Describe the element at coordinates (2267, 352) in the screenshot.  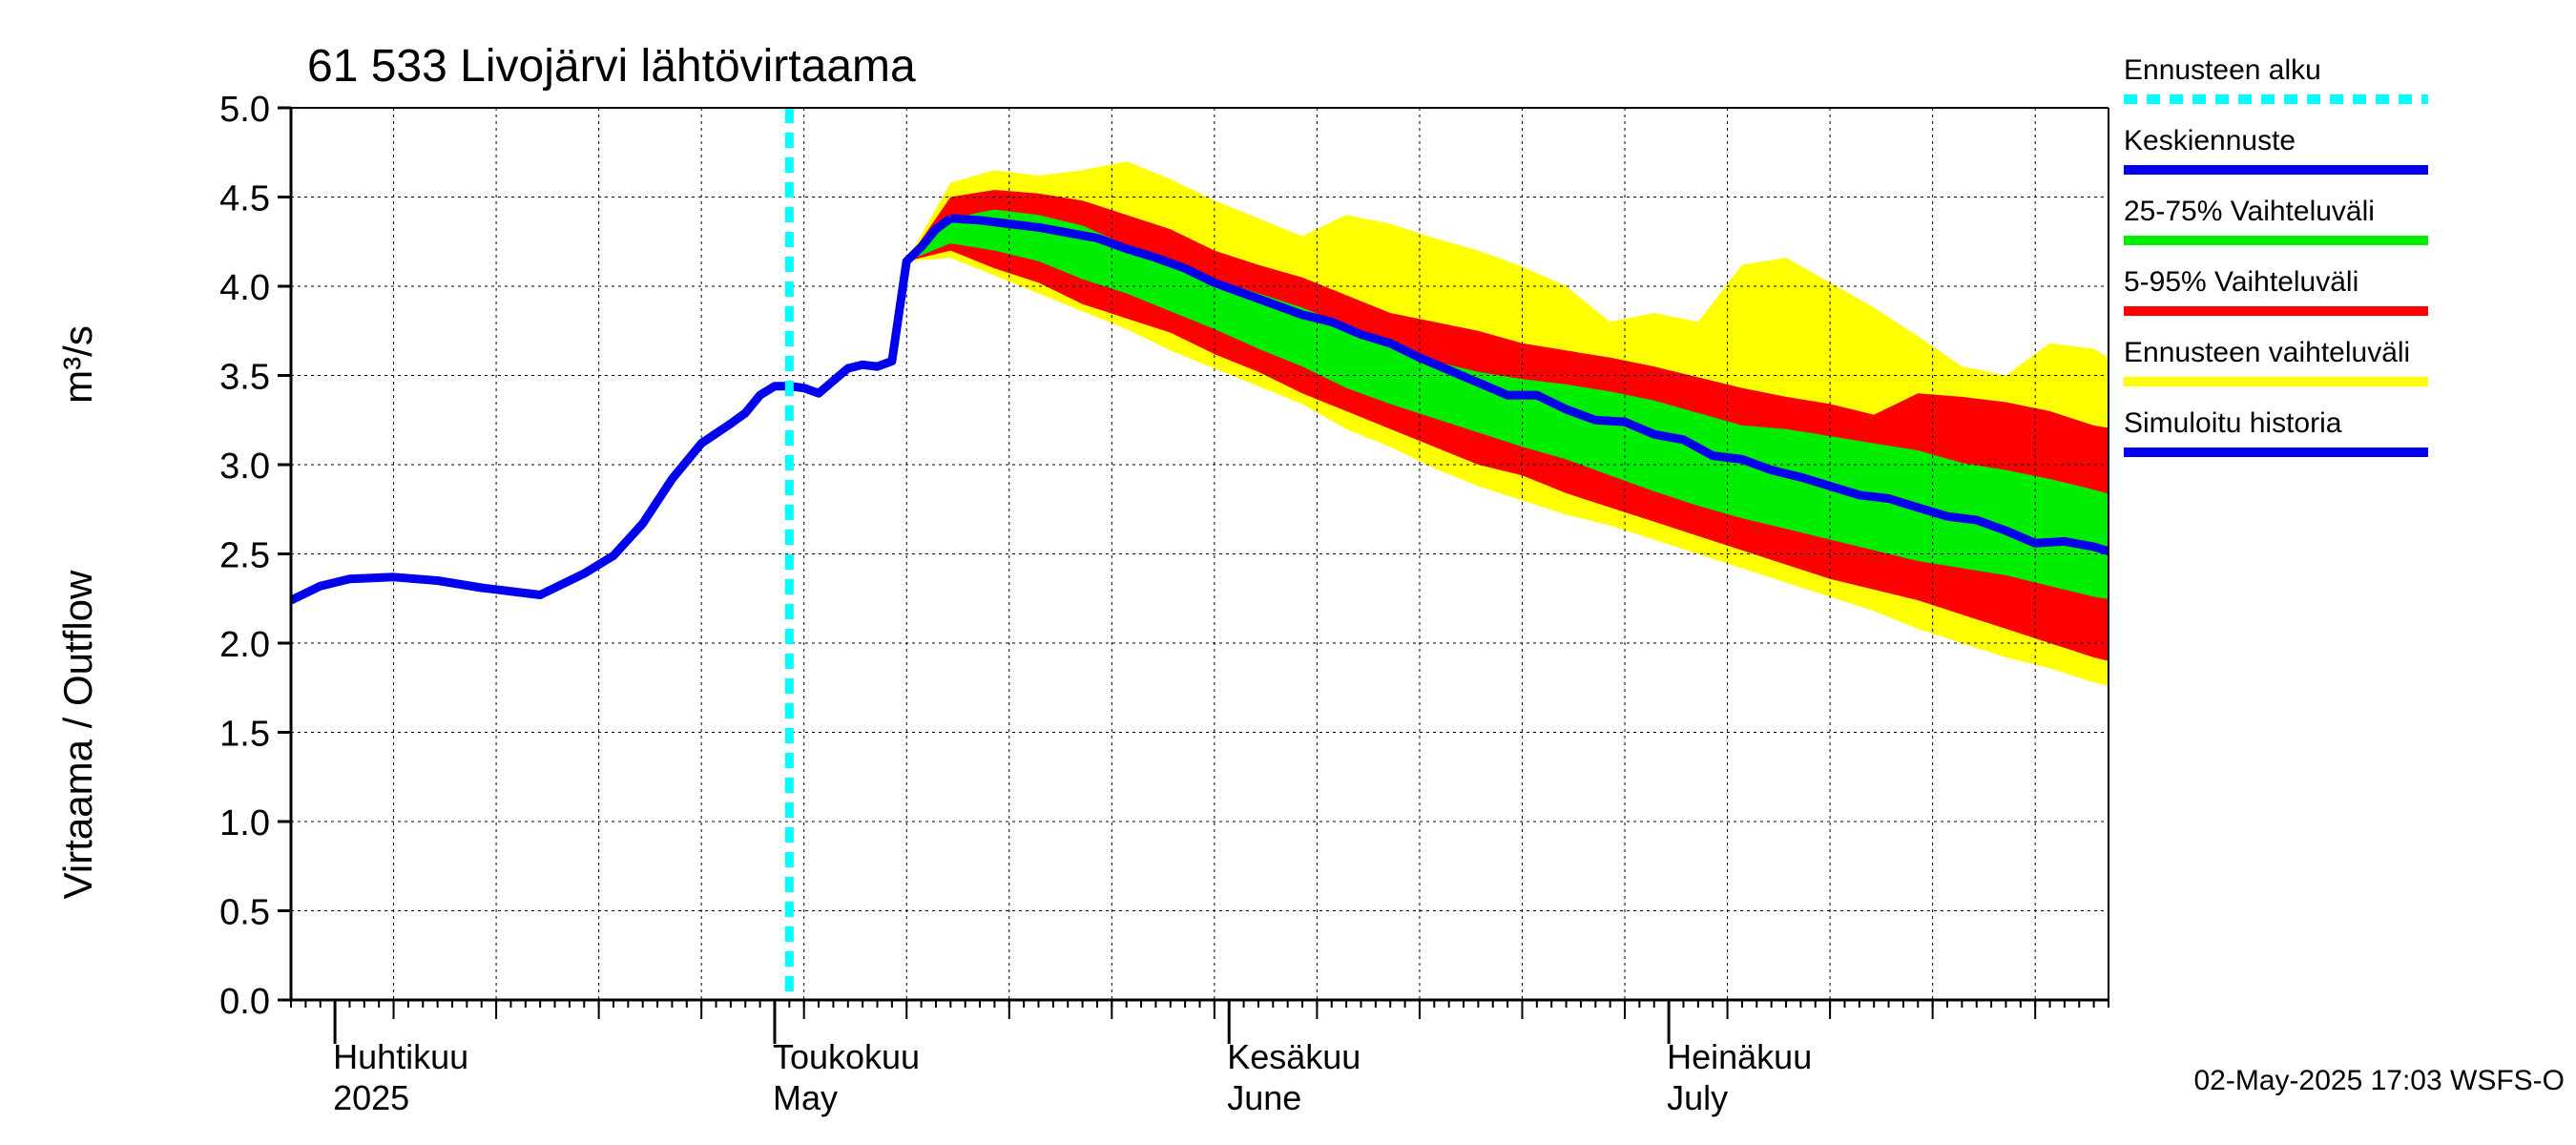
I see `legend-label: Ennusteen vaihteluväli` at that location.